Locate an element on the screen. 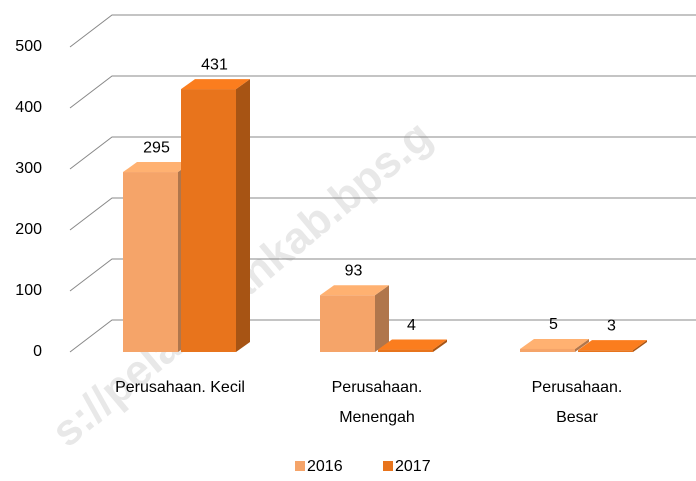 The image size is (696, 481). y-tick-label: 200 is located at coordinates (28, 229).